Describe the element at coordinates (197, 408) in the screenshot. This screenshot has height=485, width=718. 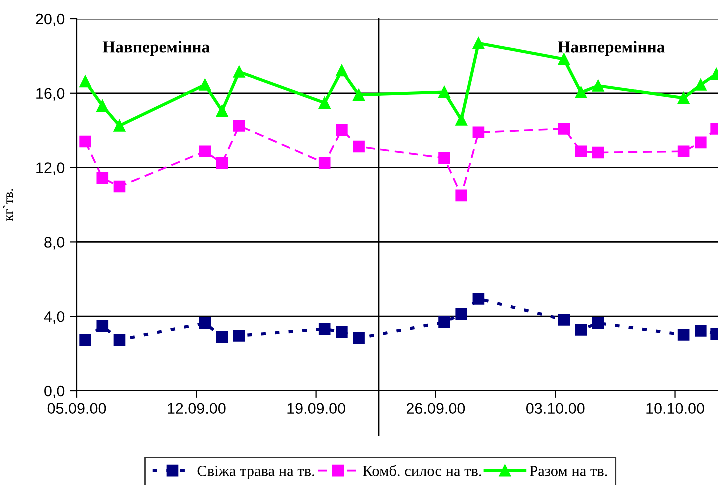
I see `x-tick-label: 12.09.00` at that location.